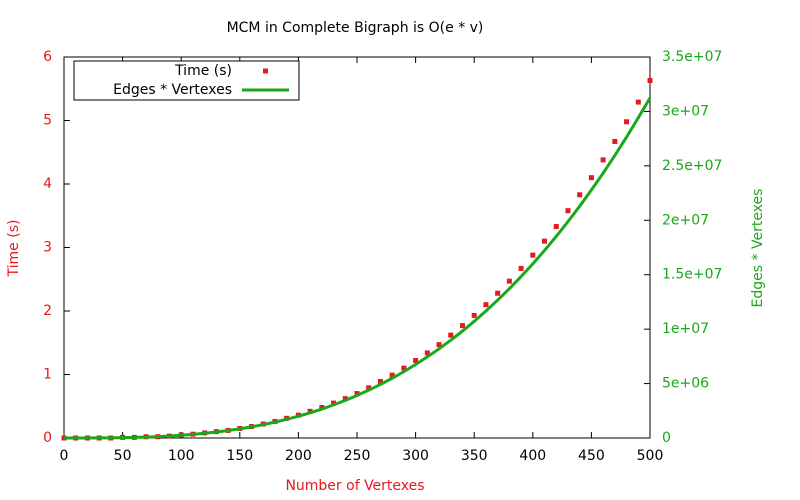 The width and height of the screenshot is (800, 500). What do you see at coordinates (298, 456) in the screenshot?
I see `x-tick-label: 200` at bounding box center [298, 456].